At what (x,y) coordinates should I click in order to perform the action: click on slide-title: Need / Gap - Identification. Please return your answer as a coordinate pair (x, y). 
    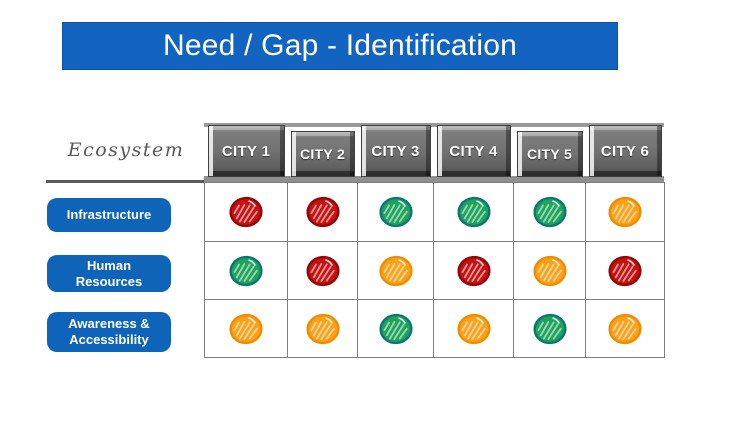
    Looking at the image, I should click on (340, 45).